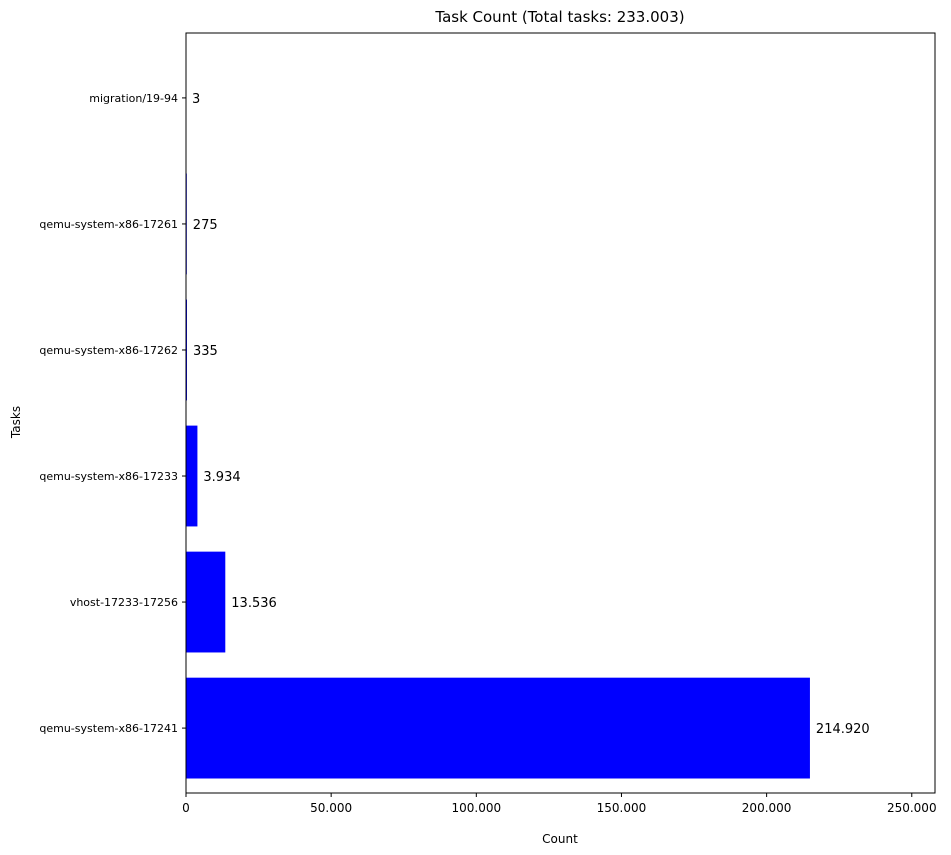 This screenshot has width=951, height=855. Describe the element at coordinates (133, 98) in the screenshot. I see `y-tick-label: migration/19-94` at that location.